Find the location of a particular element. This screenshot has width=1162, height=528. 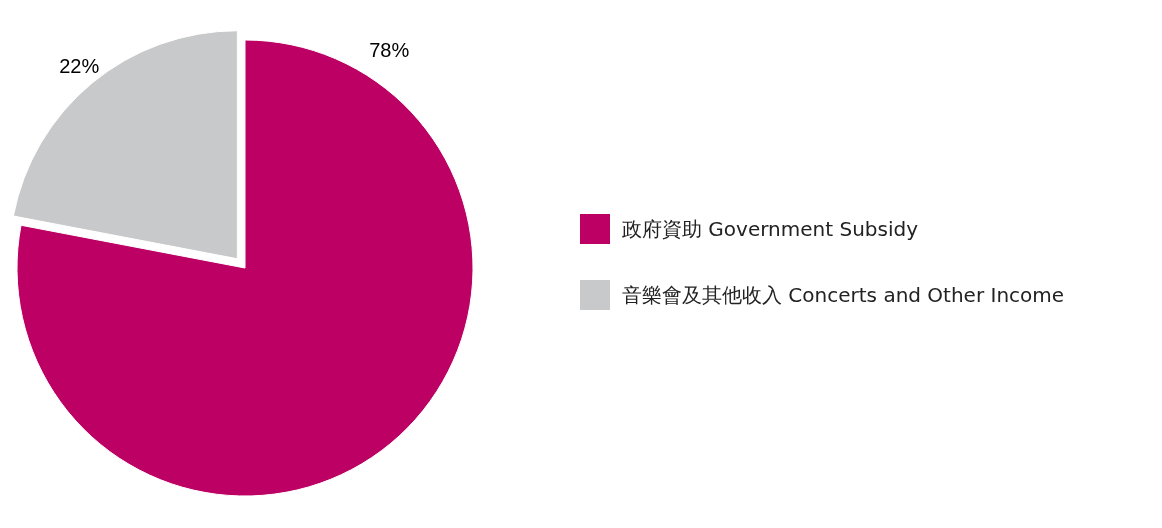

data-label: 78% is located at coordinates (389, 49).